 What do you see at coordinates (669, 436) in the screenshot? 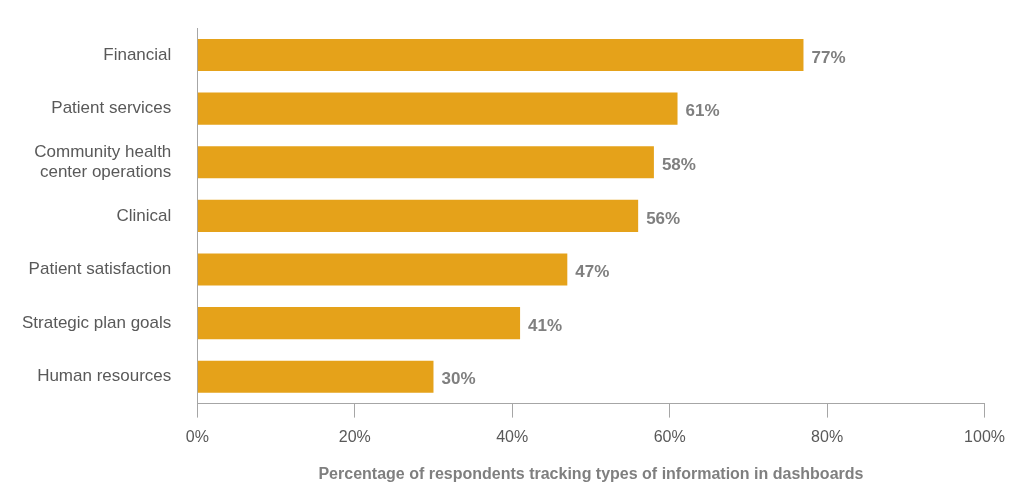
I see `x-tick-label: 60%` at bounding box center [669, 436].